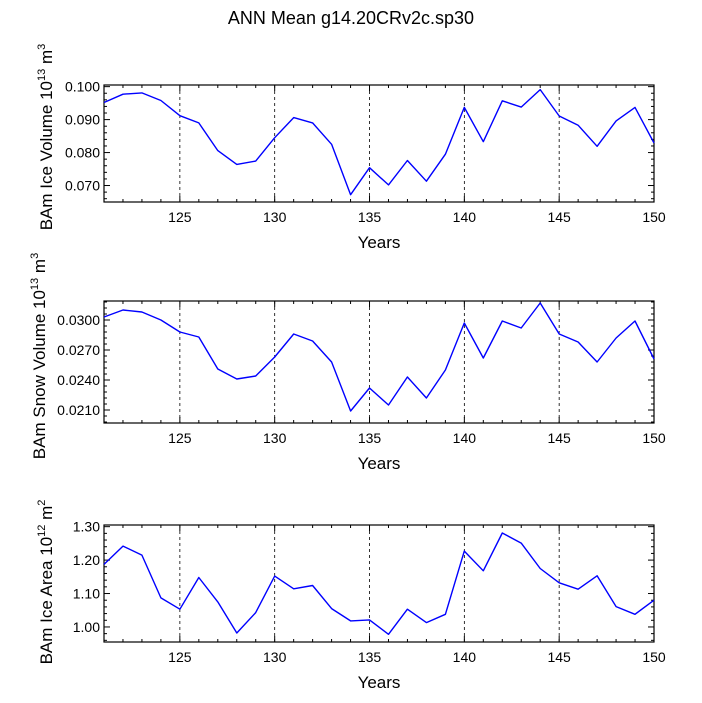 Image resolution: width=702 pixels, height=703 pixels. I want to click on y-label-unit-exponent: 2, so click(42, 503).